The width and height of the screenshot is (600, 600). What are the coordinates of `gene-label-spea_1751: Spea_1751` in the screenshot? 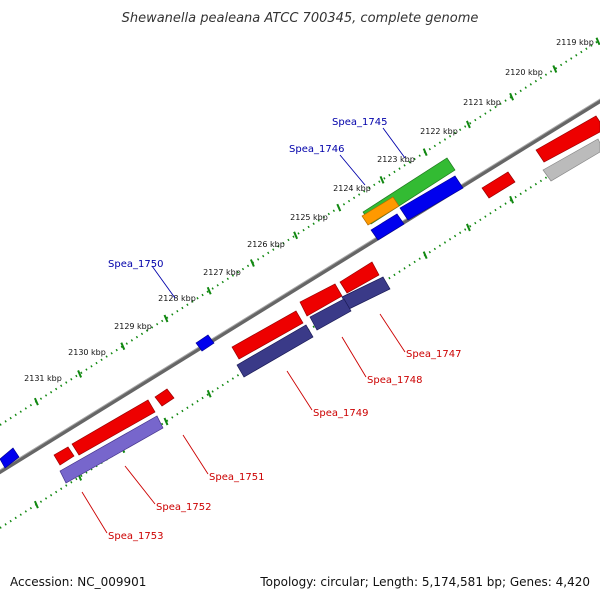 It's located at (236, 477).